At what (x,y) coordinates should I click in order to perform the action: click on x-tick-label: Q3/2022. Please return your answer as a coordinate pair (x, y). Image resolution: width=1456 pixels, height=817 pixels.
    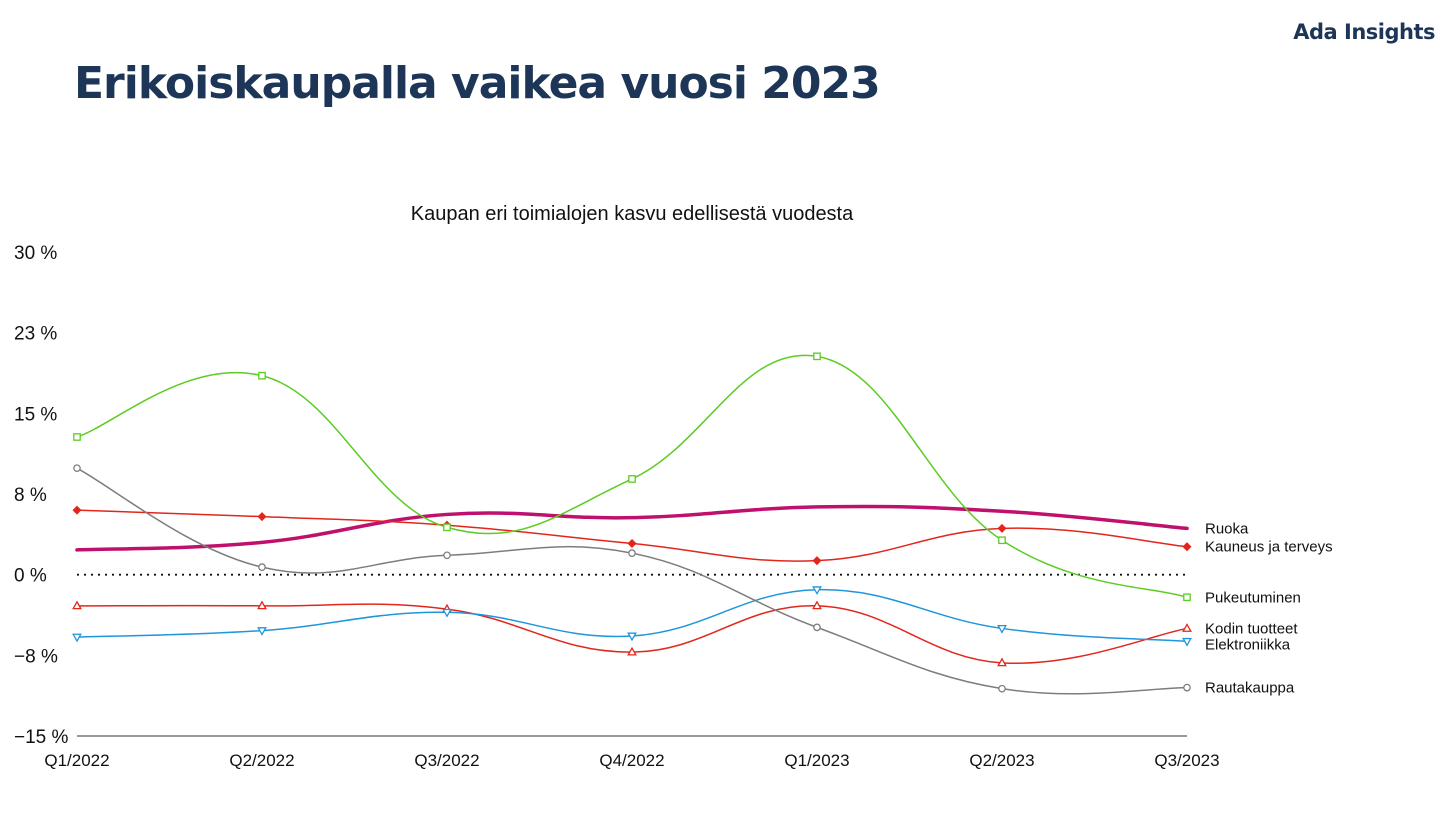
    Looking at the image, I should click on (446, 760).